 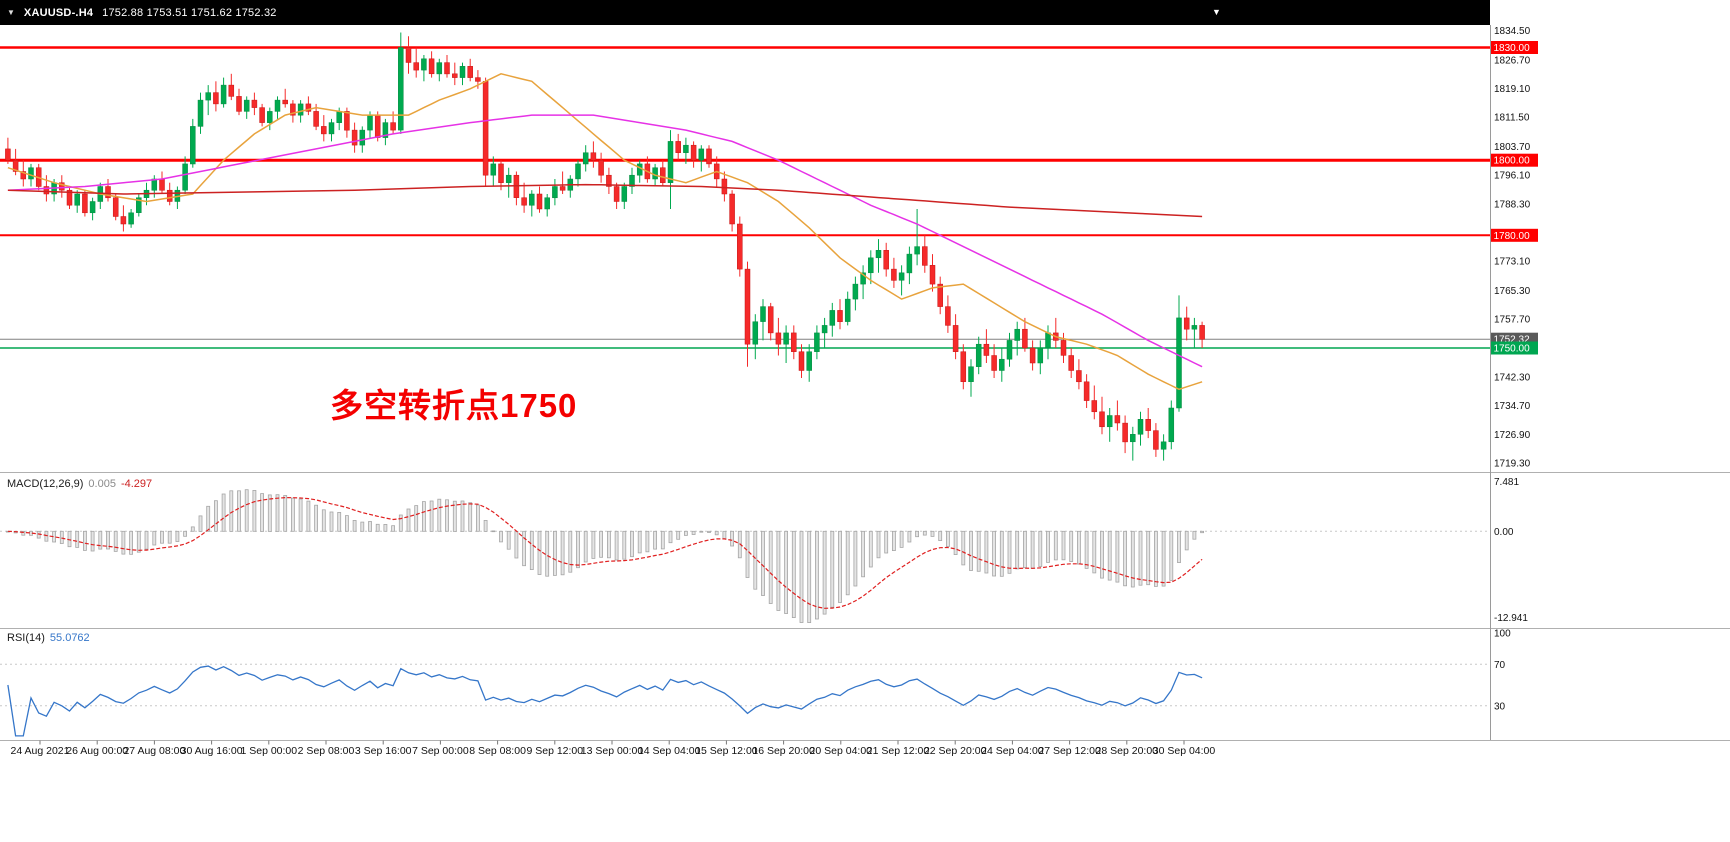 What do you see at coordinates (1500, 706) in the screenshot?
I see `svg-text: 30` at bounding box center [1500, 706].